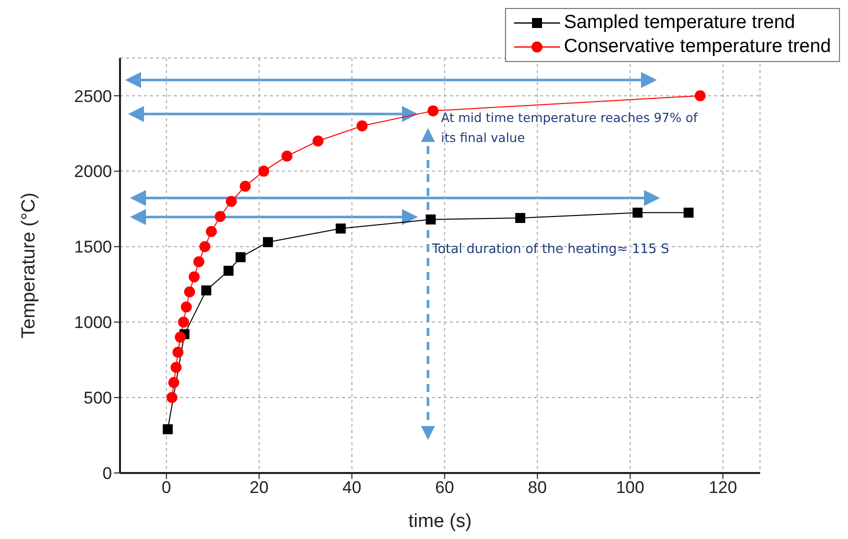  I want to click on x-tick-label: 80, so click(537, 488).